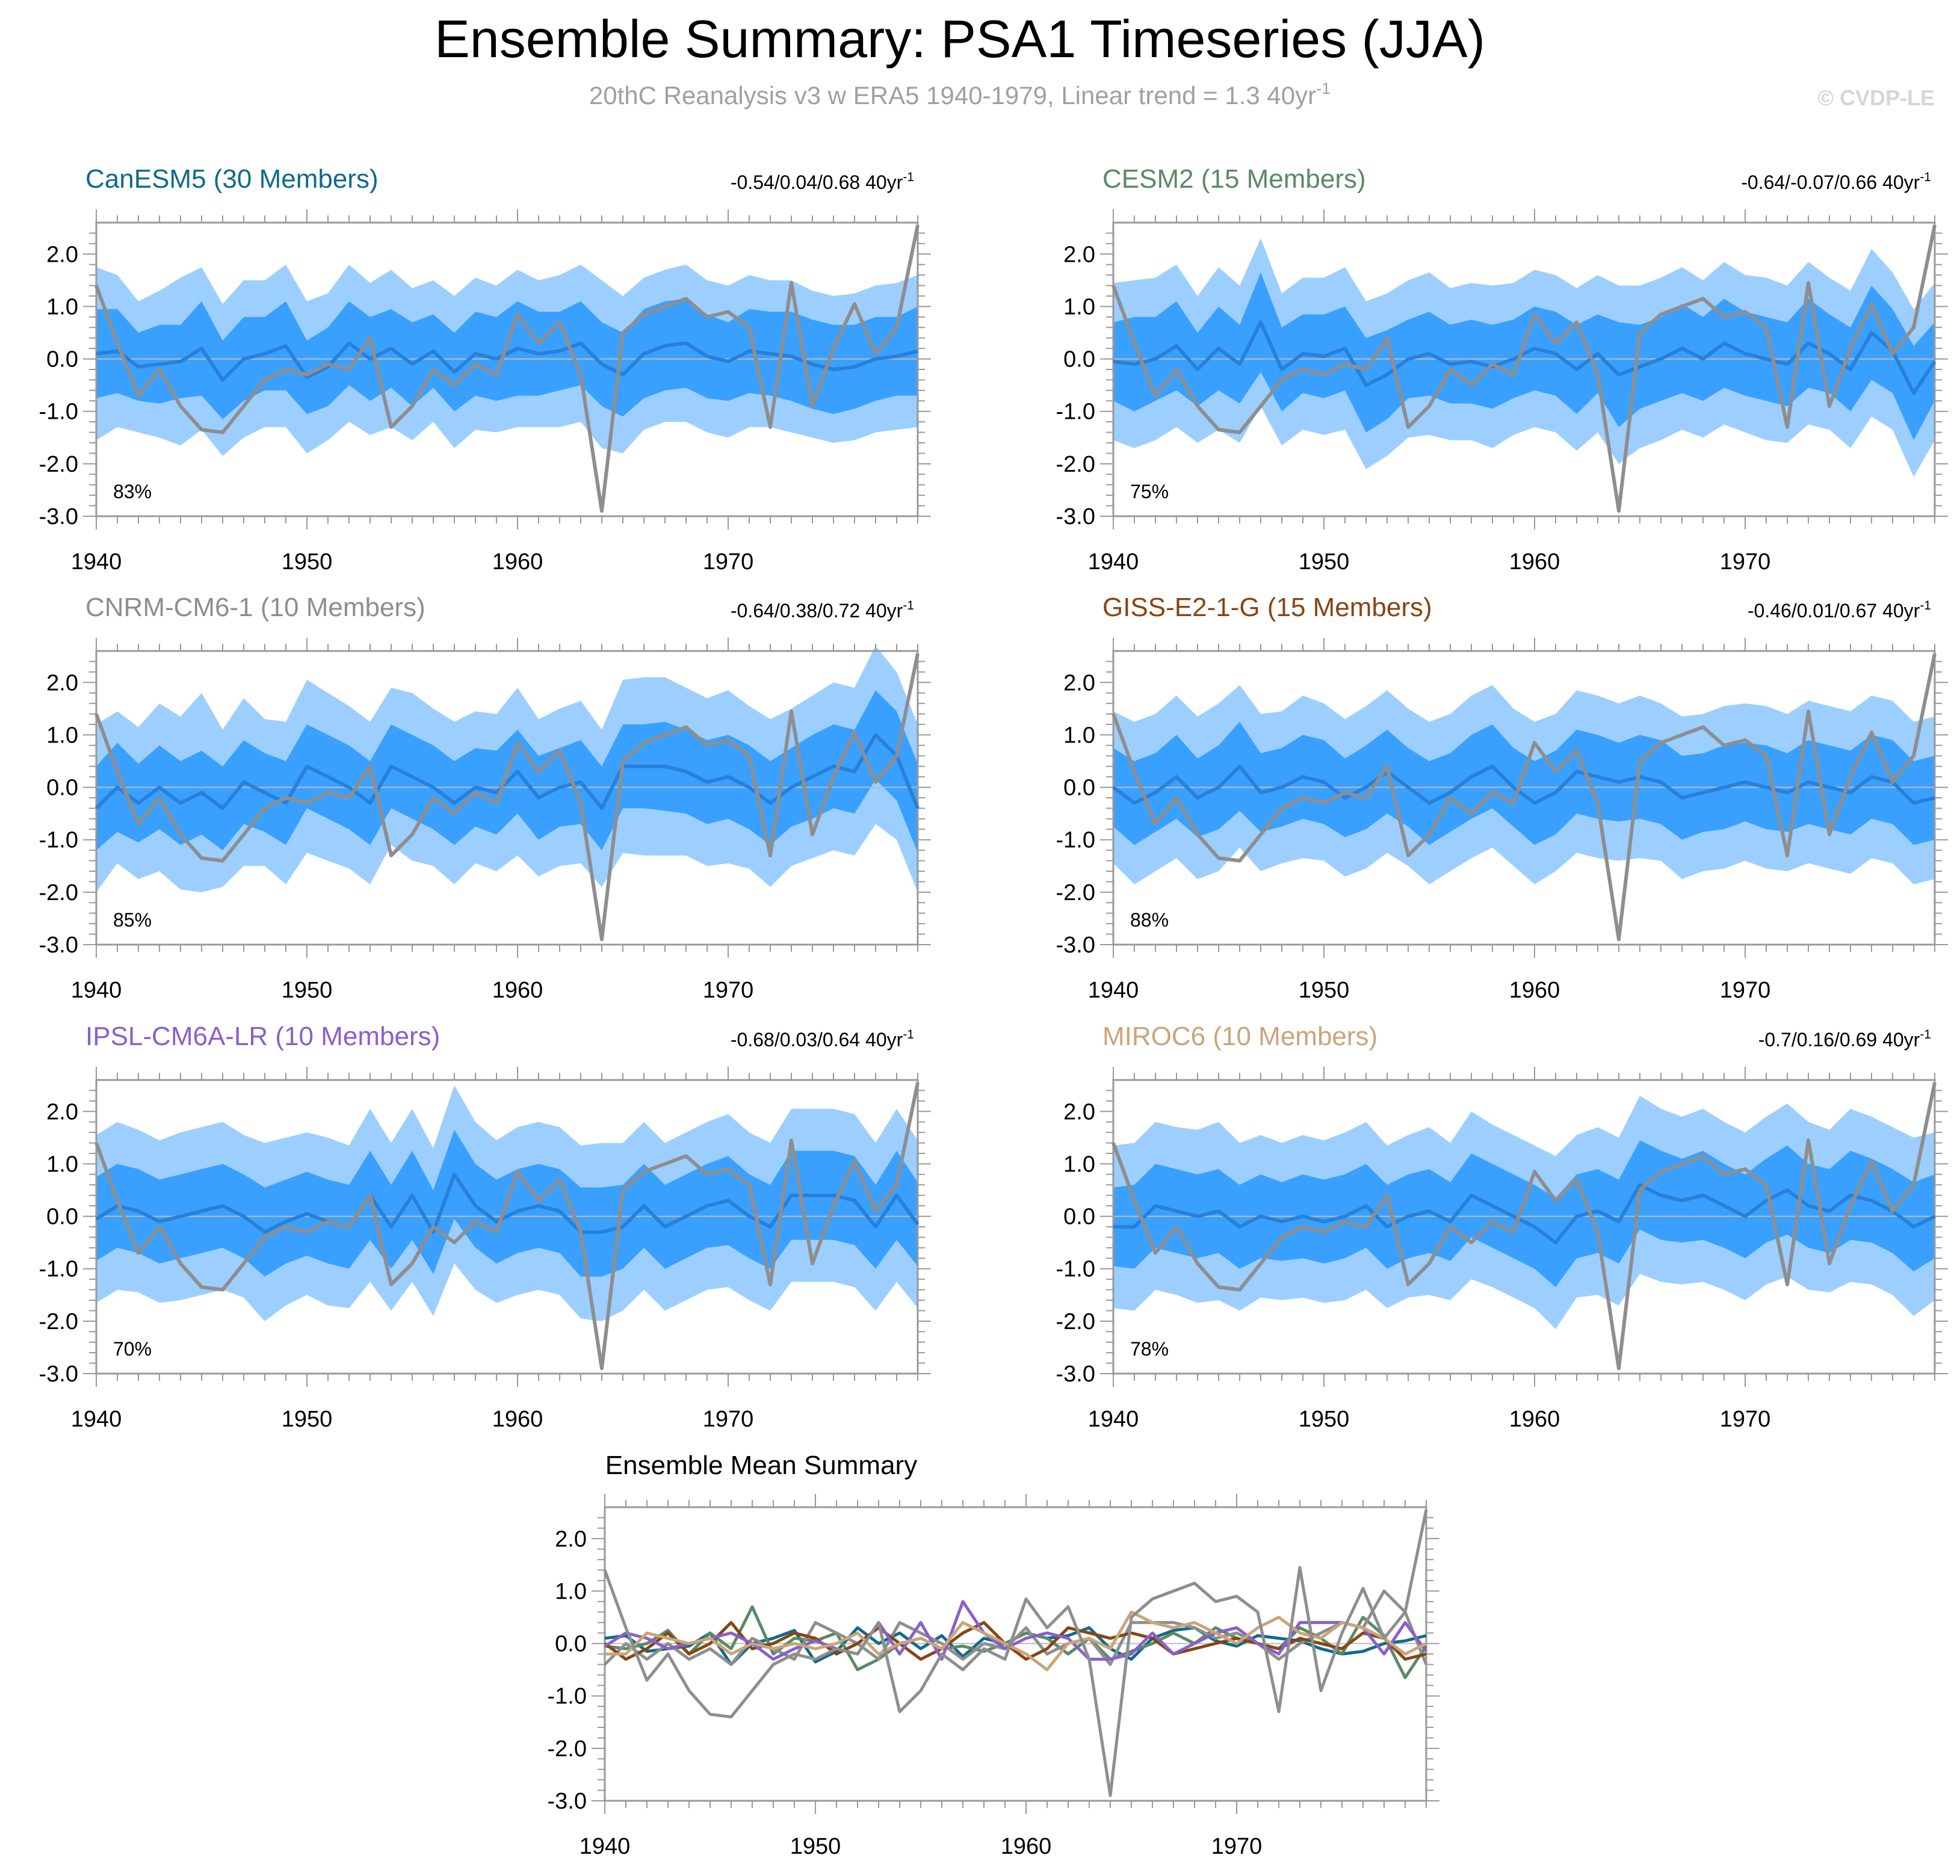 The width and height of the screenshot is (1960, 1876). I want to click on panel-5-ytick-label: 0.0, so click(62, 1217).